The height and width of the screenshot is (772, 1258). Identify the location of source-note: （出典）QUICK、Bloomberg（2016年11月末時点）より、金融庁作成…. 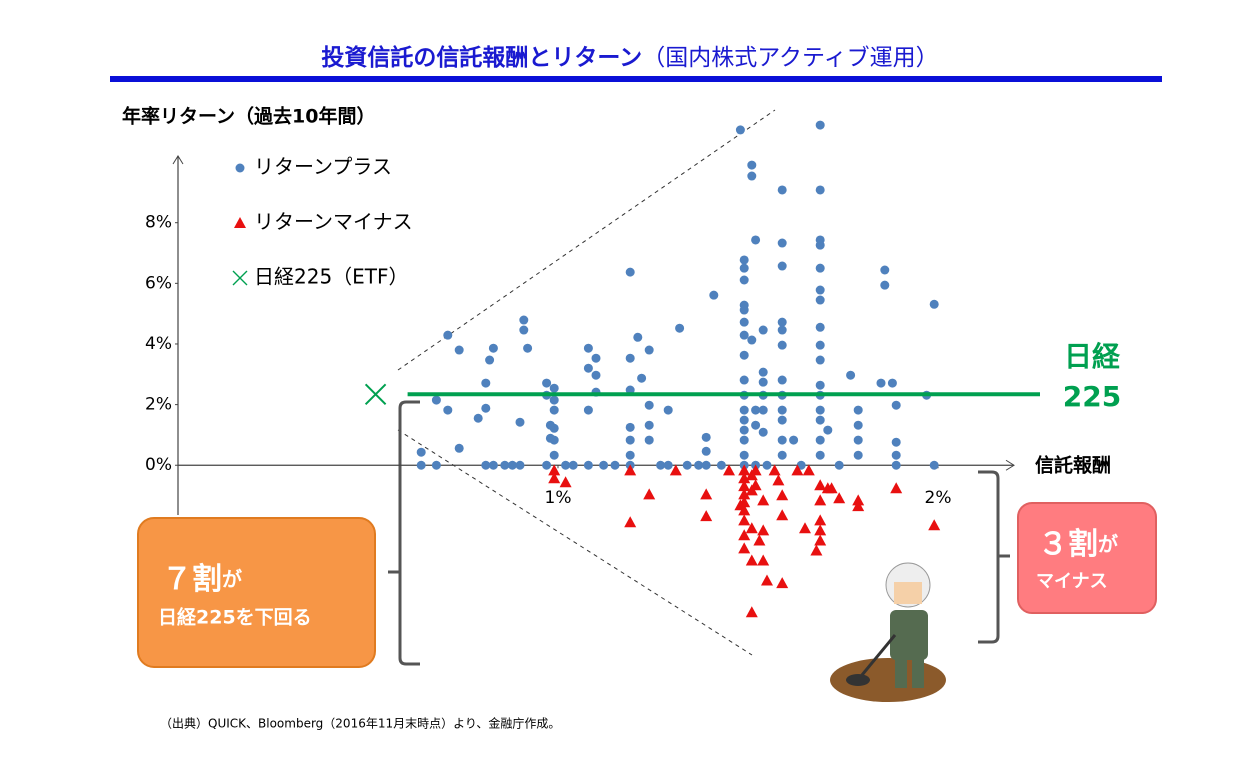
(360, 723).